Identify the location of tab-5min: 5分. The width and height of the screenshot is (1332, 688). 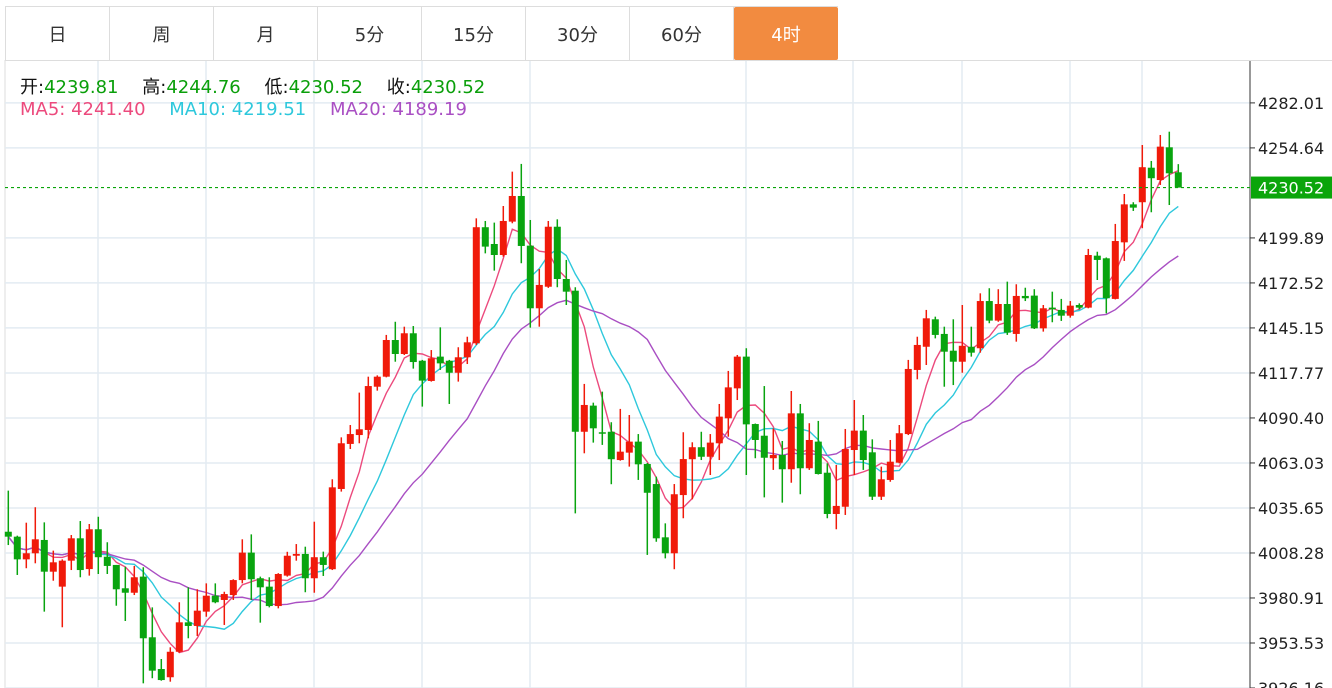
(370, 33).